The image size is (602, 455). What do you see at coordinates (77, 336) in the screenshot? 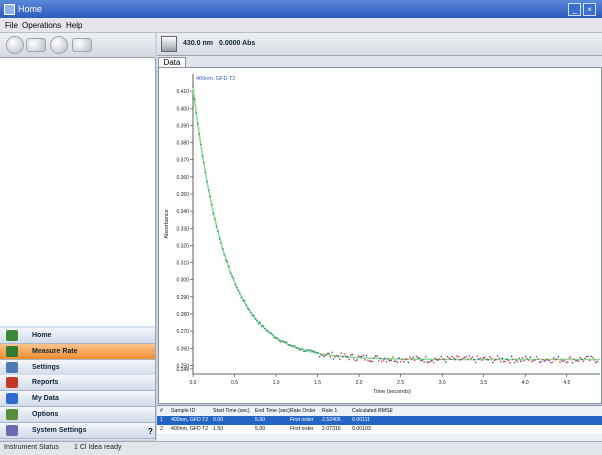
I see `nav-item-home: Home` at bounding box center [77, 336].